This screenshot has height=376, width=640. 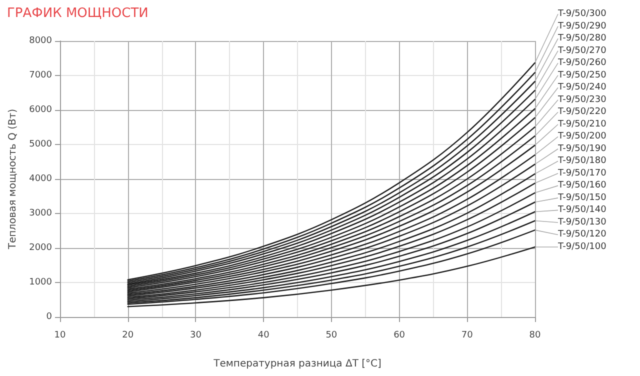 What do you see at coordinates (582, 197) in the screenshot?
I see `text: T-9/50/150` at bounding box center [582, 197].